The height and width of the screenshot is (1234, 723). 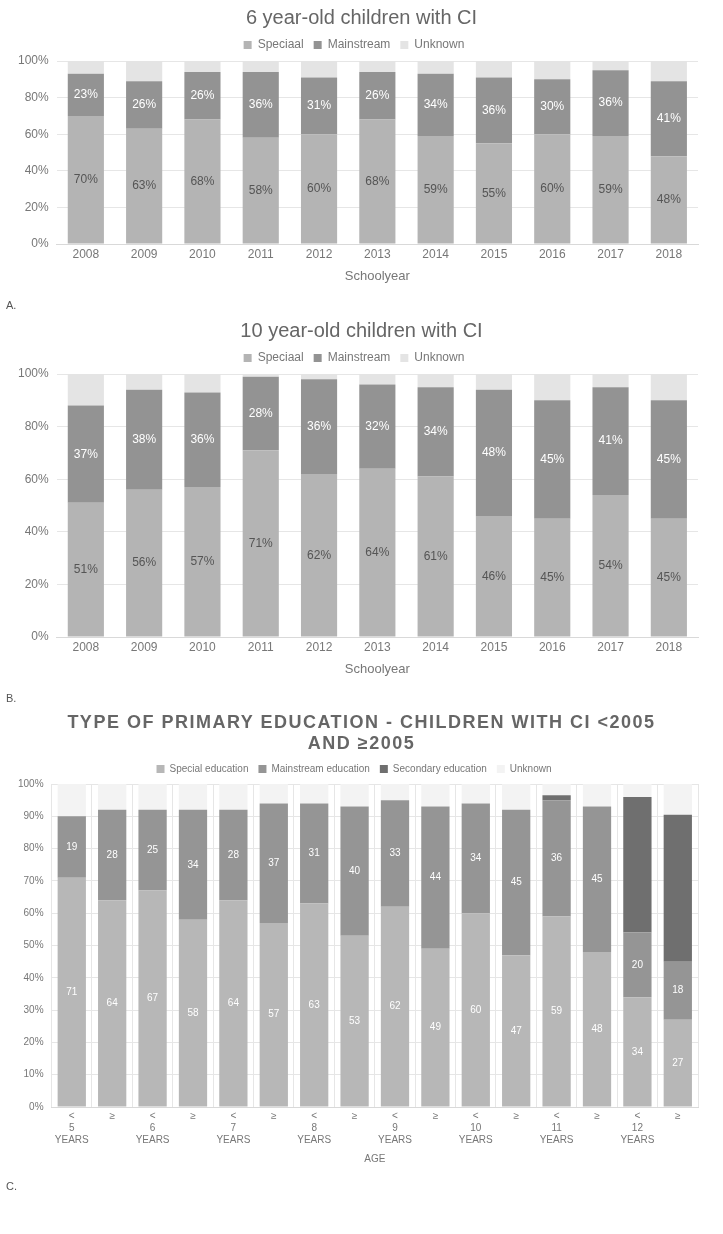 What do you see at coordinates (320, 768) in the screenshot?
I see `legend-label: Mainstream education` at bounding box center [320, 768].